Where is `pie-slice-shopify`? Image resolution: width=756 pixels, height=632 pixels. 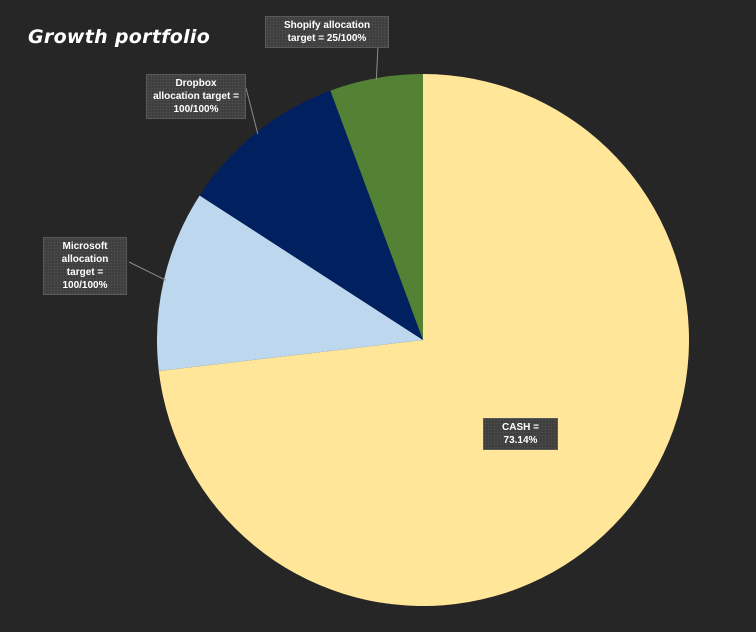 pie-slice-shopify is located at coordinates (376, 207).